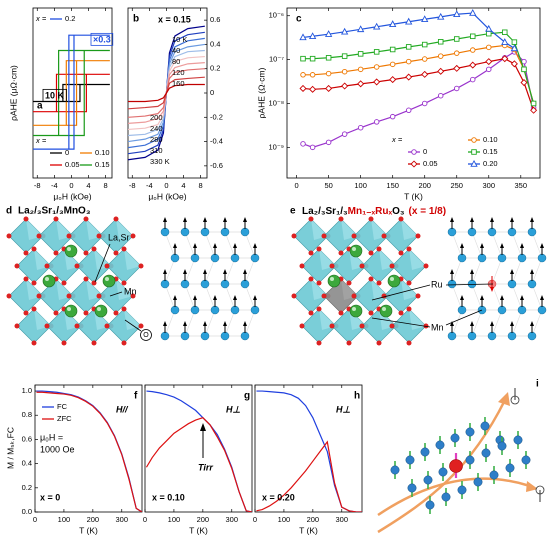 The image size is (551, 539). Describe the element at coordinates (50, 497) in the screenshot. I see `annotation: x = 0` at that location.